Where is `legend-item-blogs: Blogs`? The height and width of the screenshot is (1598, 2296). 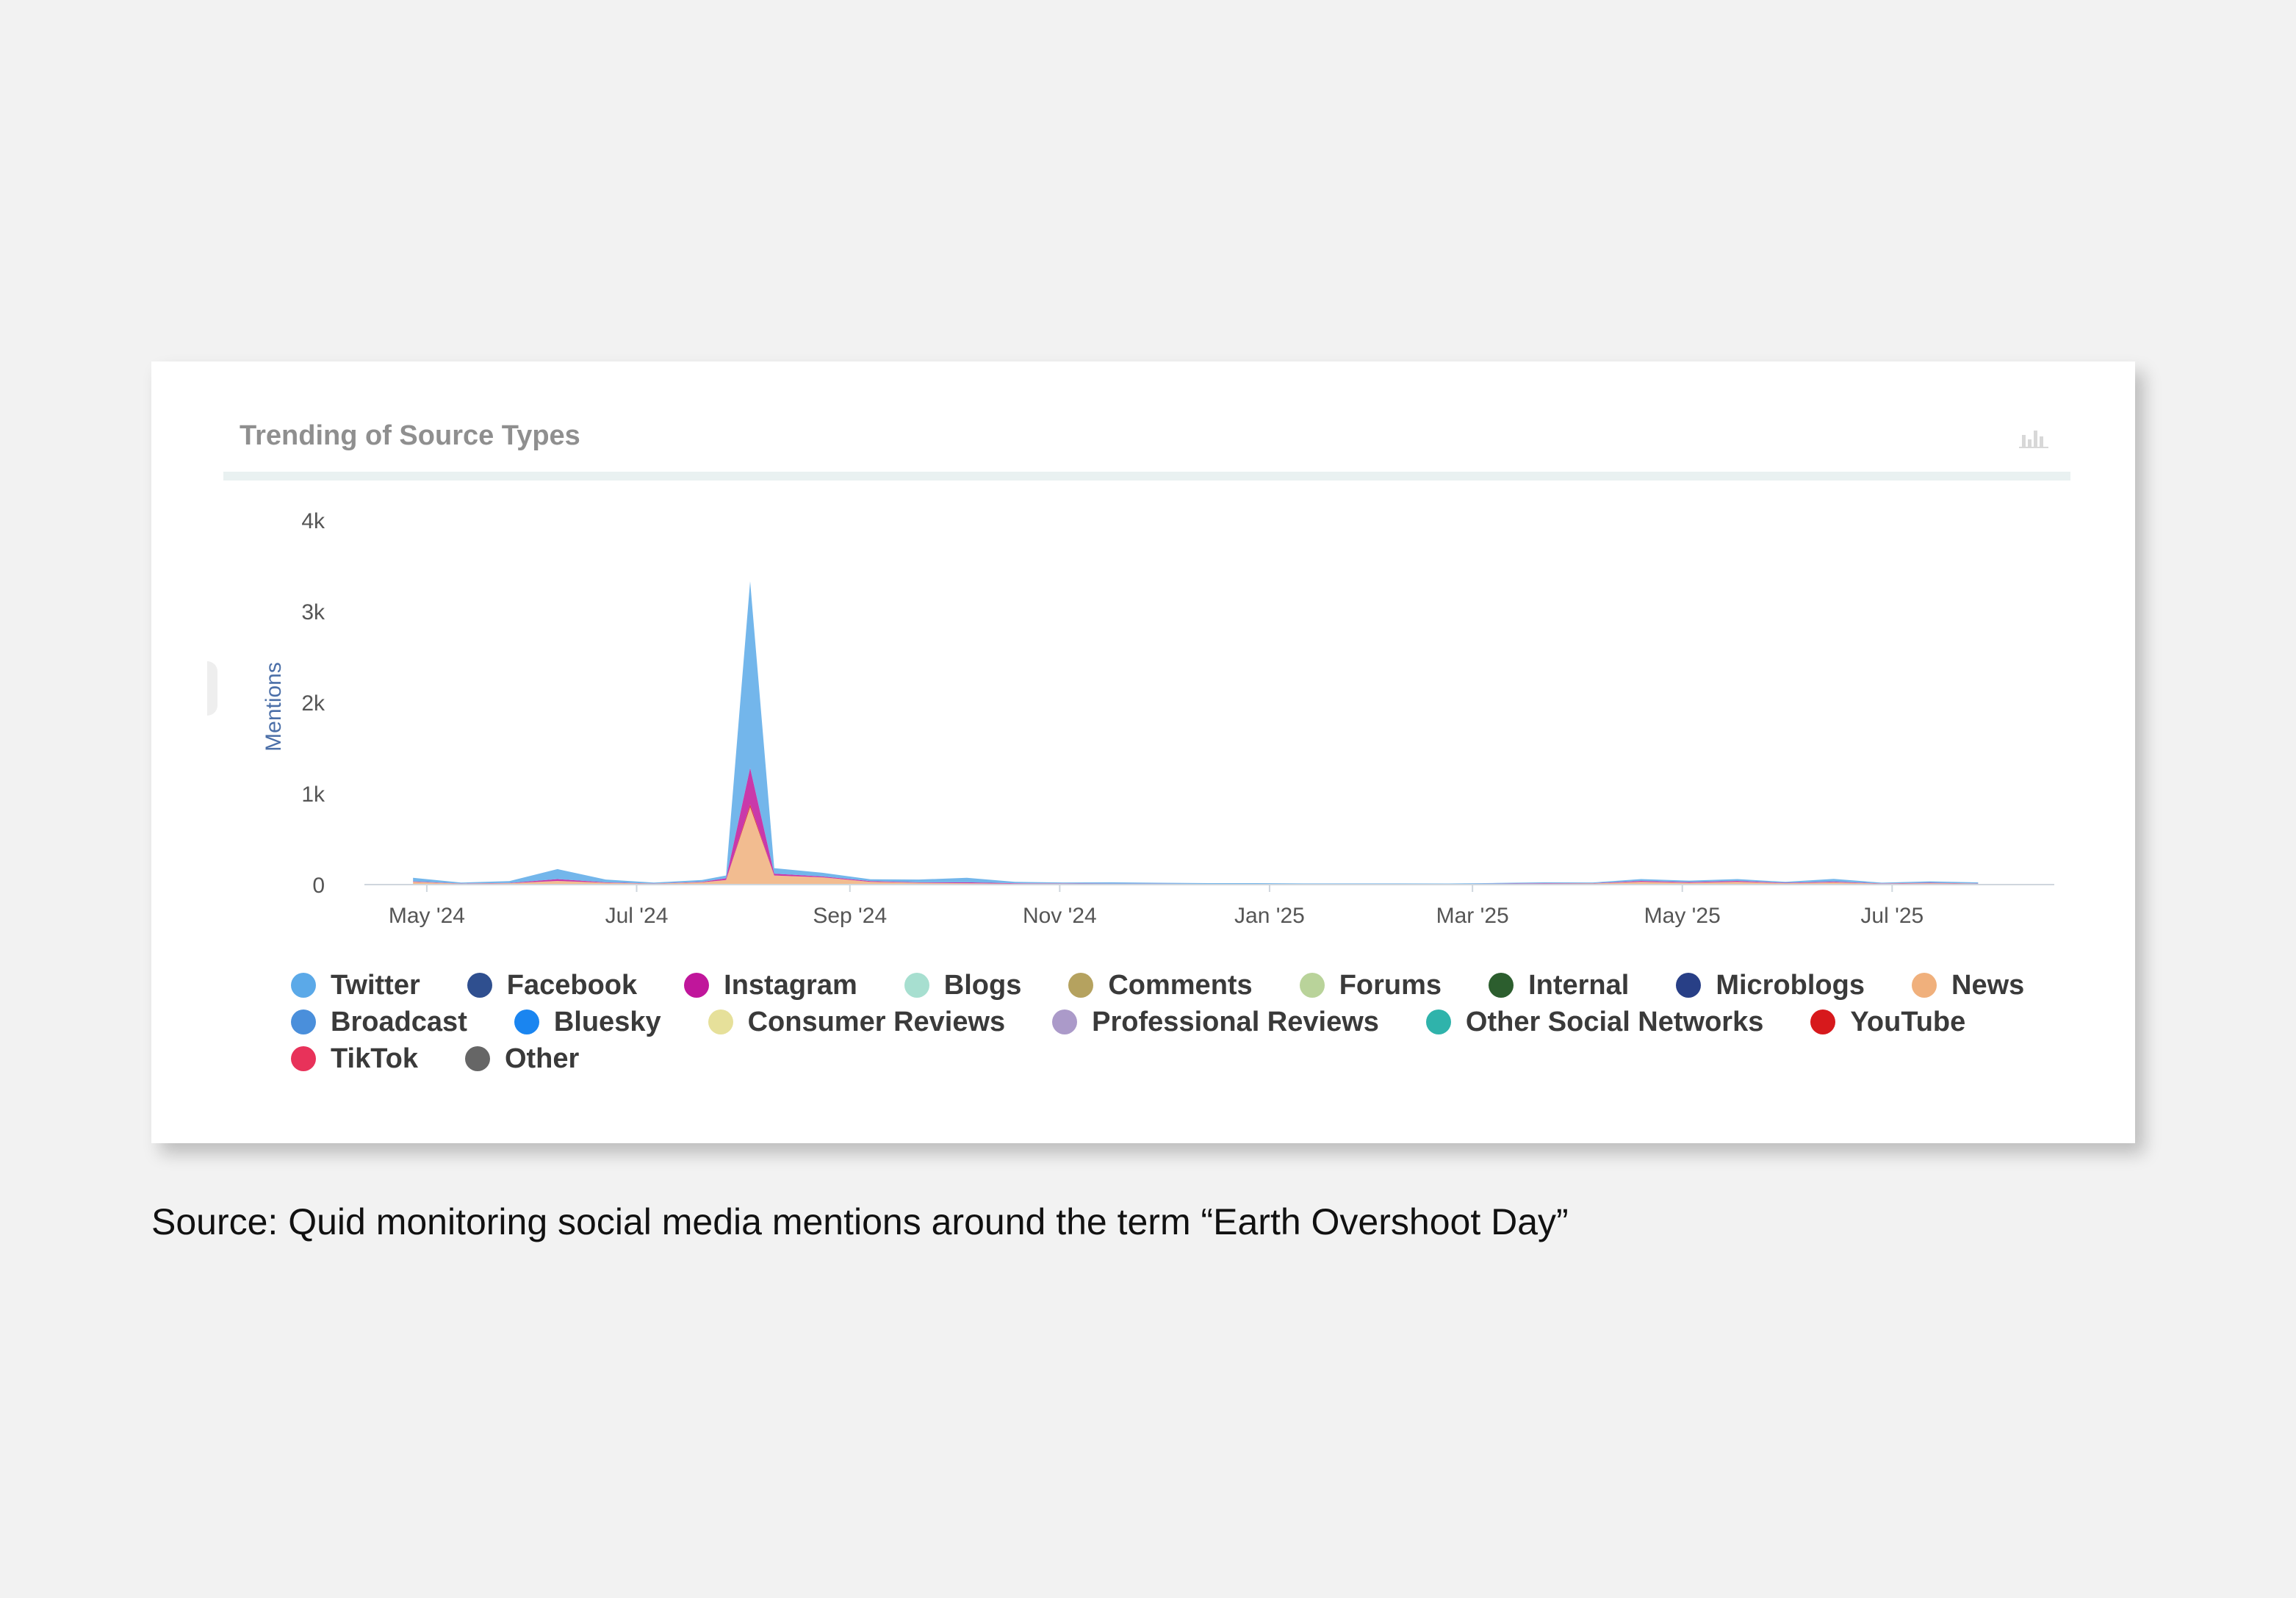 legend-item-blogs: Blogs is located at coordinates (963, 985).